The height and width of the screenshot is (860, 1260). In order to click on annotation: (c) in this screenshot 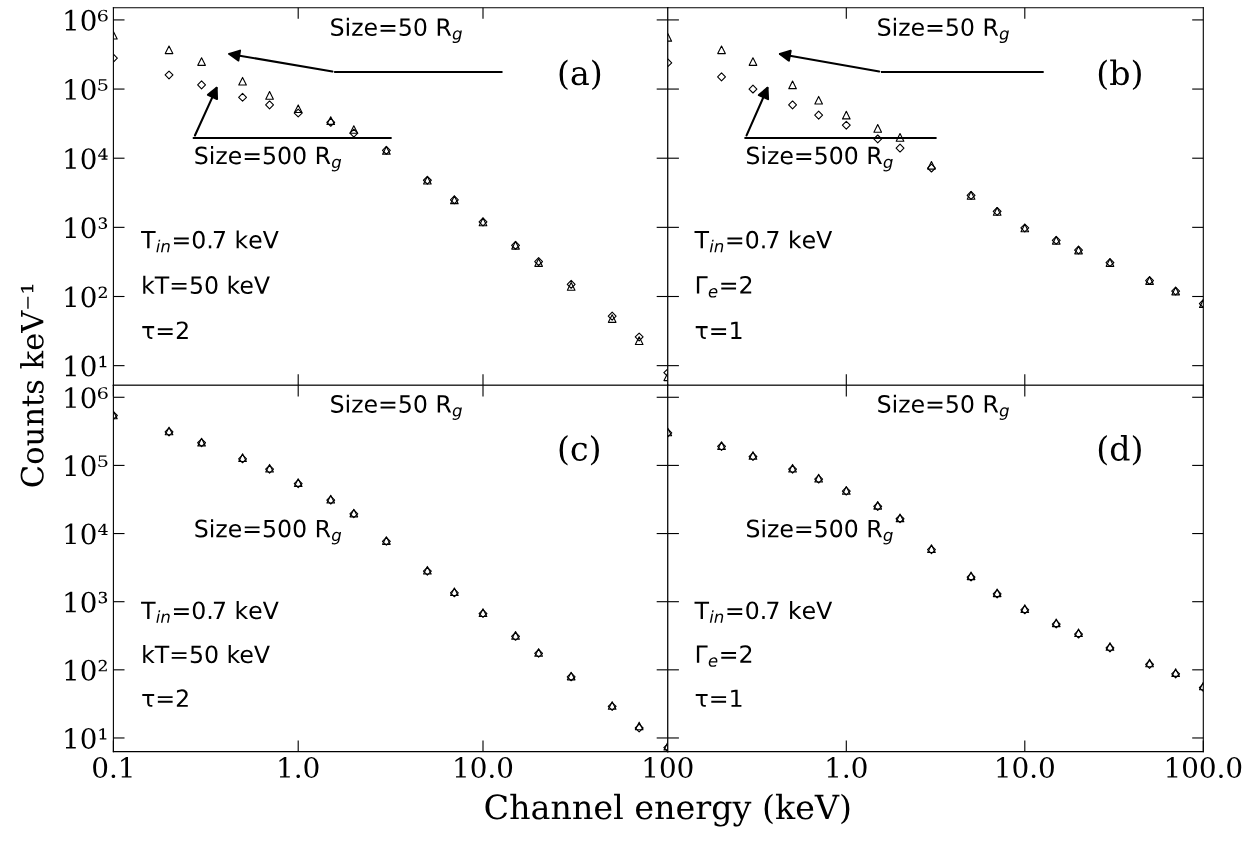, I will do `click(579, 450)`.